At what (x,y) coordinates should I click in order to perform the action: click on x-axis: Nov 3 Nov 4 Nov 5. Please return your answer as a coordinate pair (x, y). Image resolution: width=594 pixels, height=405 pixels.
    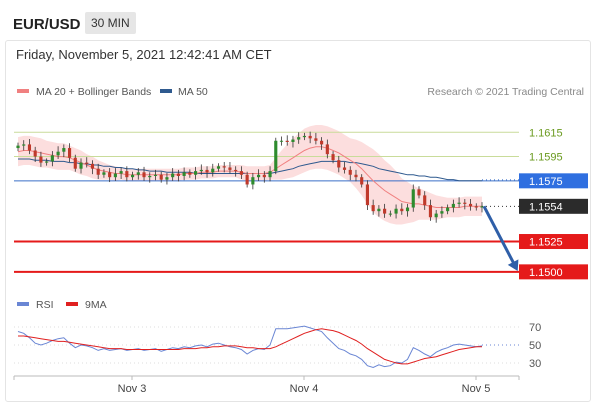
    Looking at the image, I should click on (266, 385).